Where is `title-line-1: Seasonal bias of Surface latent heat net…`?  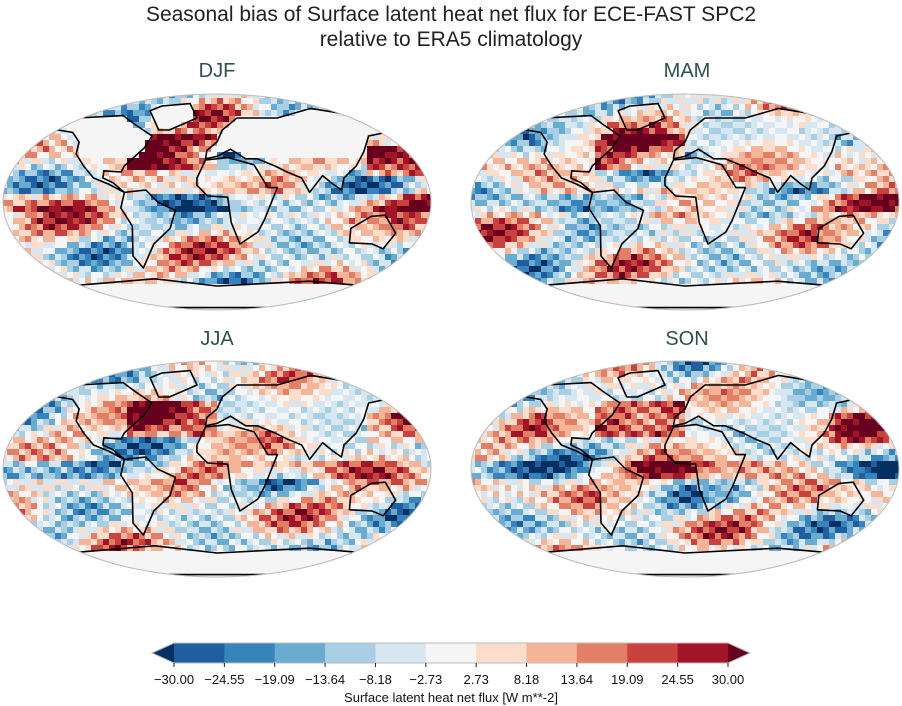
title-line-1: Seasonal bias of Surface latent heat net… is located at coordinates (451, 14).